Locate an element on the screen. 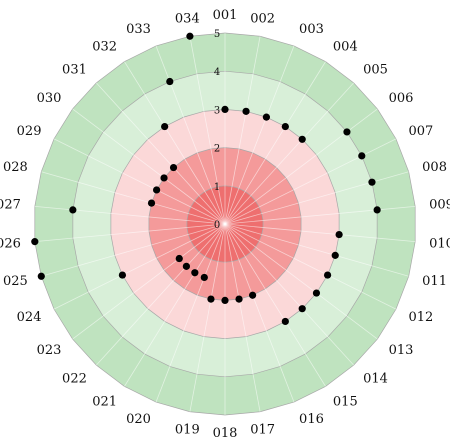 The height and width of the screenshot is (443, 450). category-label-017: 017 is located at coordinates (262, 429).